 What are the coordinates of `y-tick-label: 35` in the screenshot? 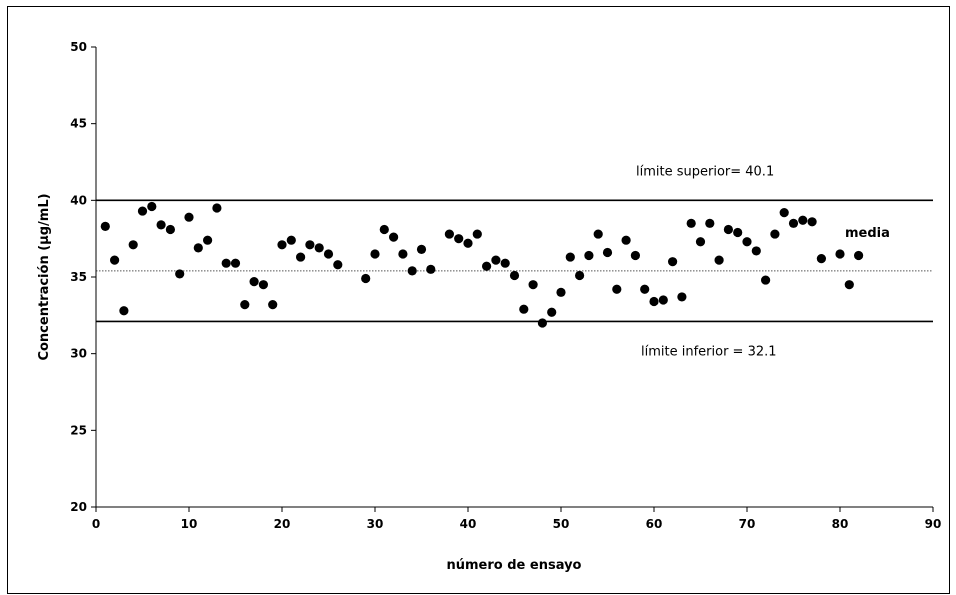 It's located at (78, 277).